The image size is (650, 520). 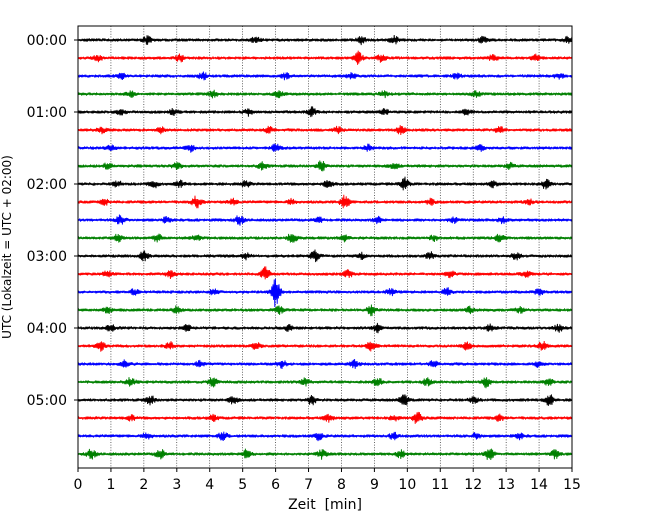 What do you see at coordinates (374, 485) in the screenshot?
I see `x-tick-label: 9` at bounding box center [374, 485].